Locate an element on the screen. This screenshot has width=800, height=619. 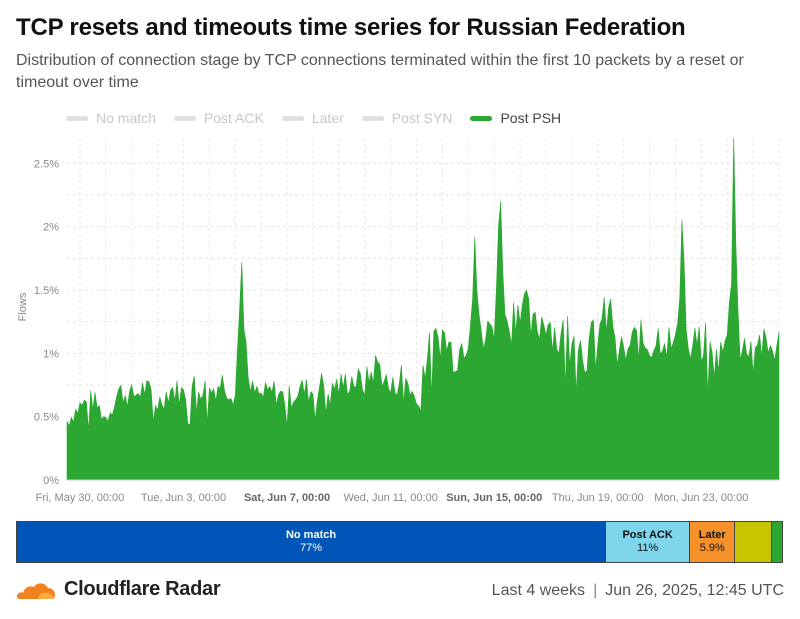
y-tick-label: 2% is located at coordinates (51, 228).